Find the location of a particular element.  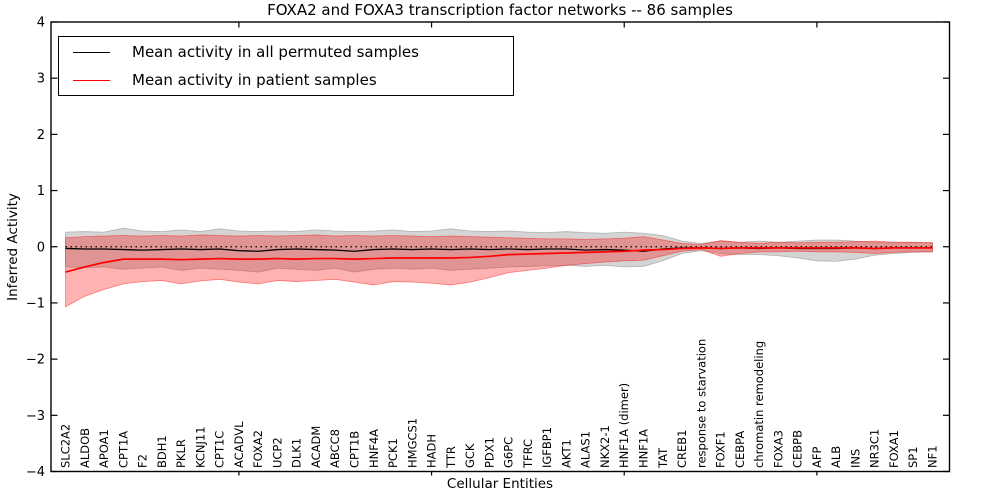

y-axis-title: Inferred Activity is located at coordinates (13, 247).